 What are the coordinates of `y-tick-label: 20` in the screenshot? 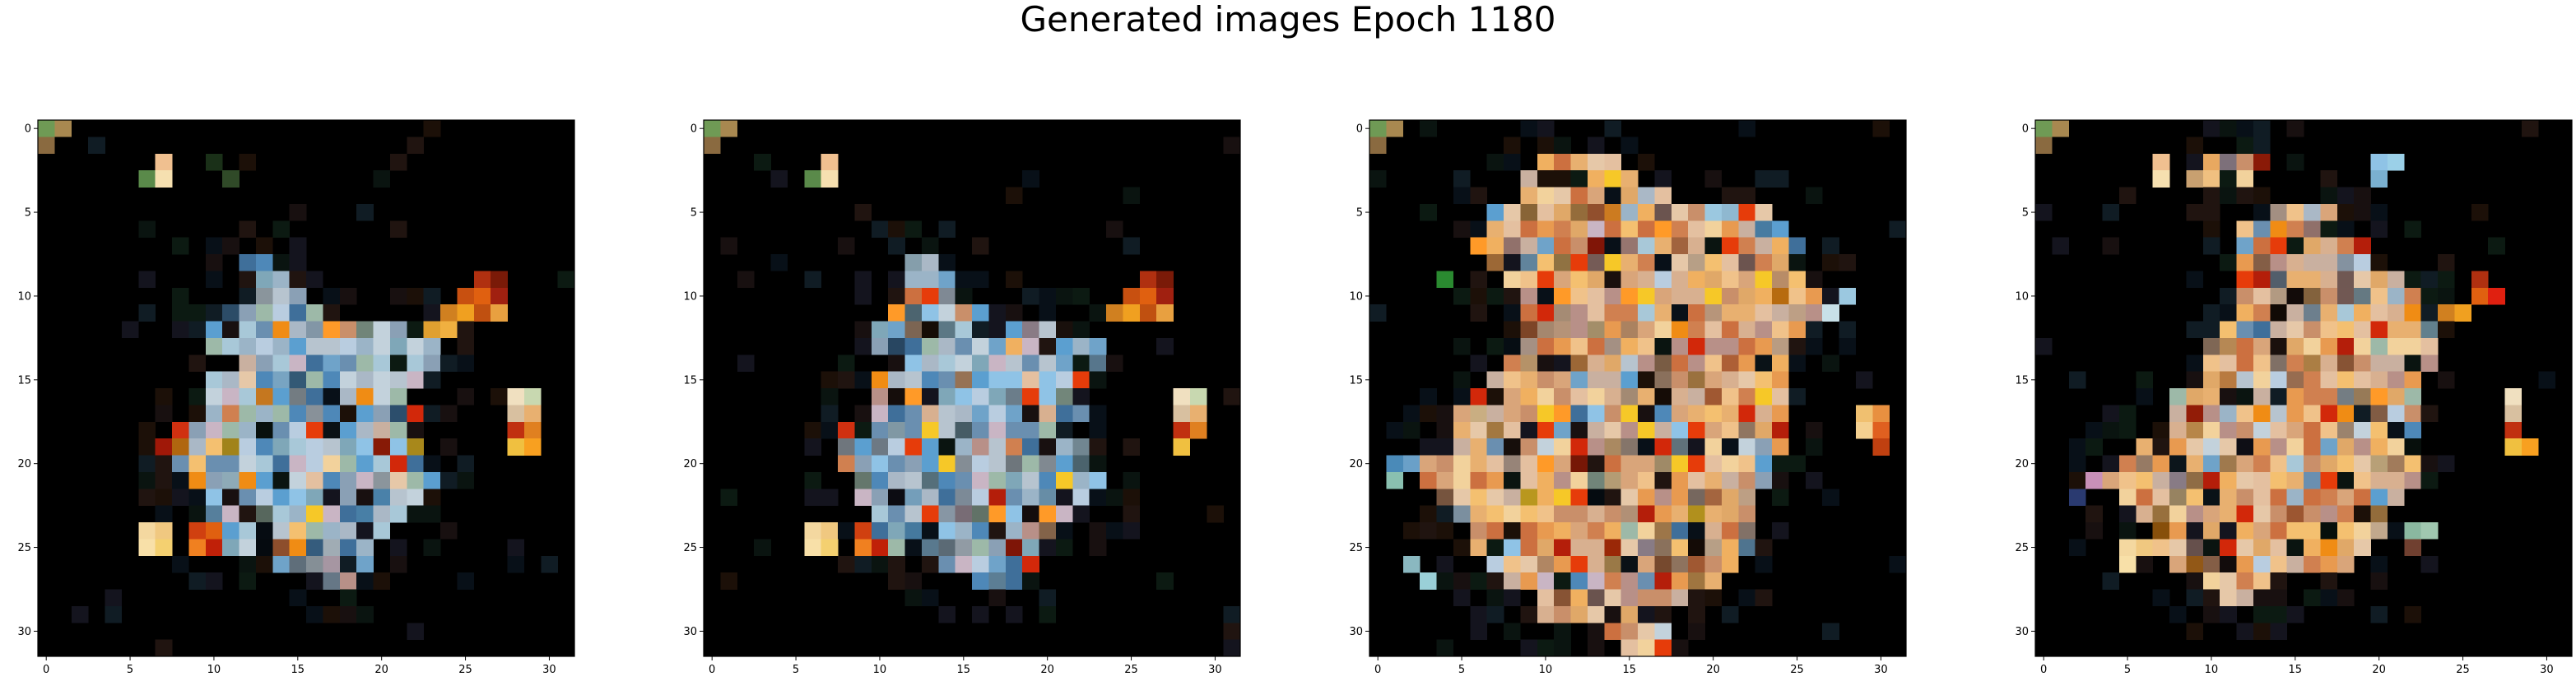 It's located at (2022, 464).